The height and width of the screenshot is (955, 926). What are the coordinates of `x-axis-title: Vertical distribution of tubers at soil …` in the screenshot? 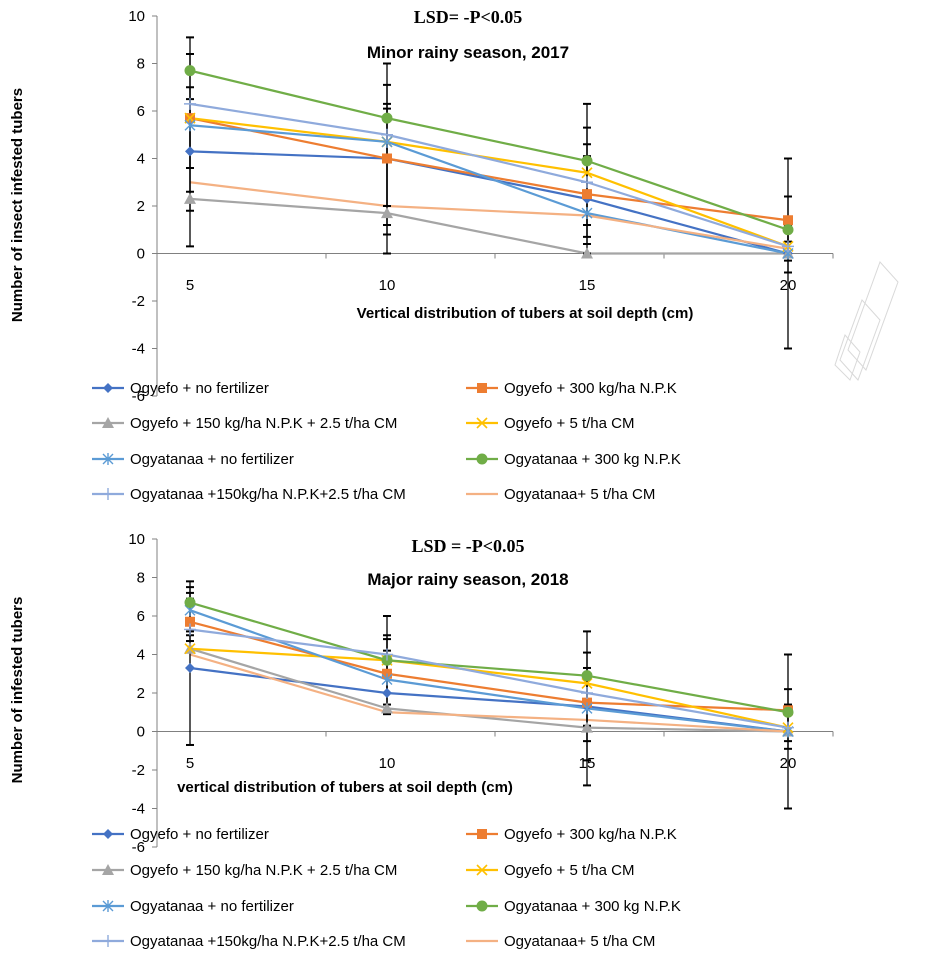 It's located at (525, 313).